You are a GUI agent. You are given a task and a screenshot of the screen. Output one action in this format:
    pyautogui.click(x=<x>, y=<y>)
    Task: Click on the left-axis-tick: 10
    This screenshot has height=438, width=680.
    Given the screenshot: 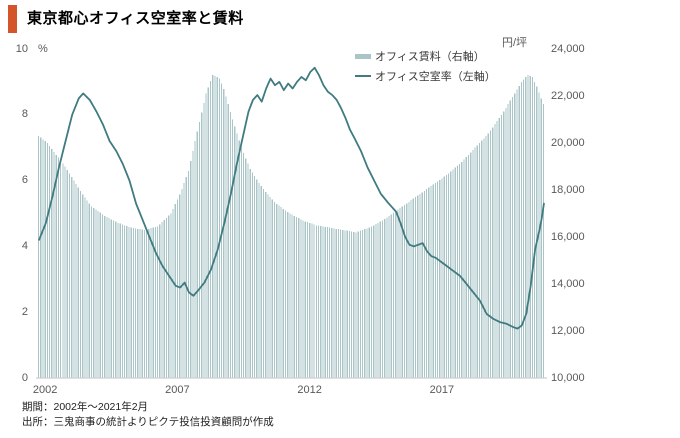 What is the action you would take?
    pyautogui.click(x=21, y=48)
    